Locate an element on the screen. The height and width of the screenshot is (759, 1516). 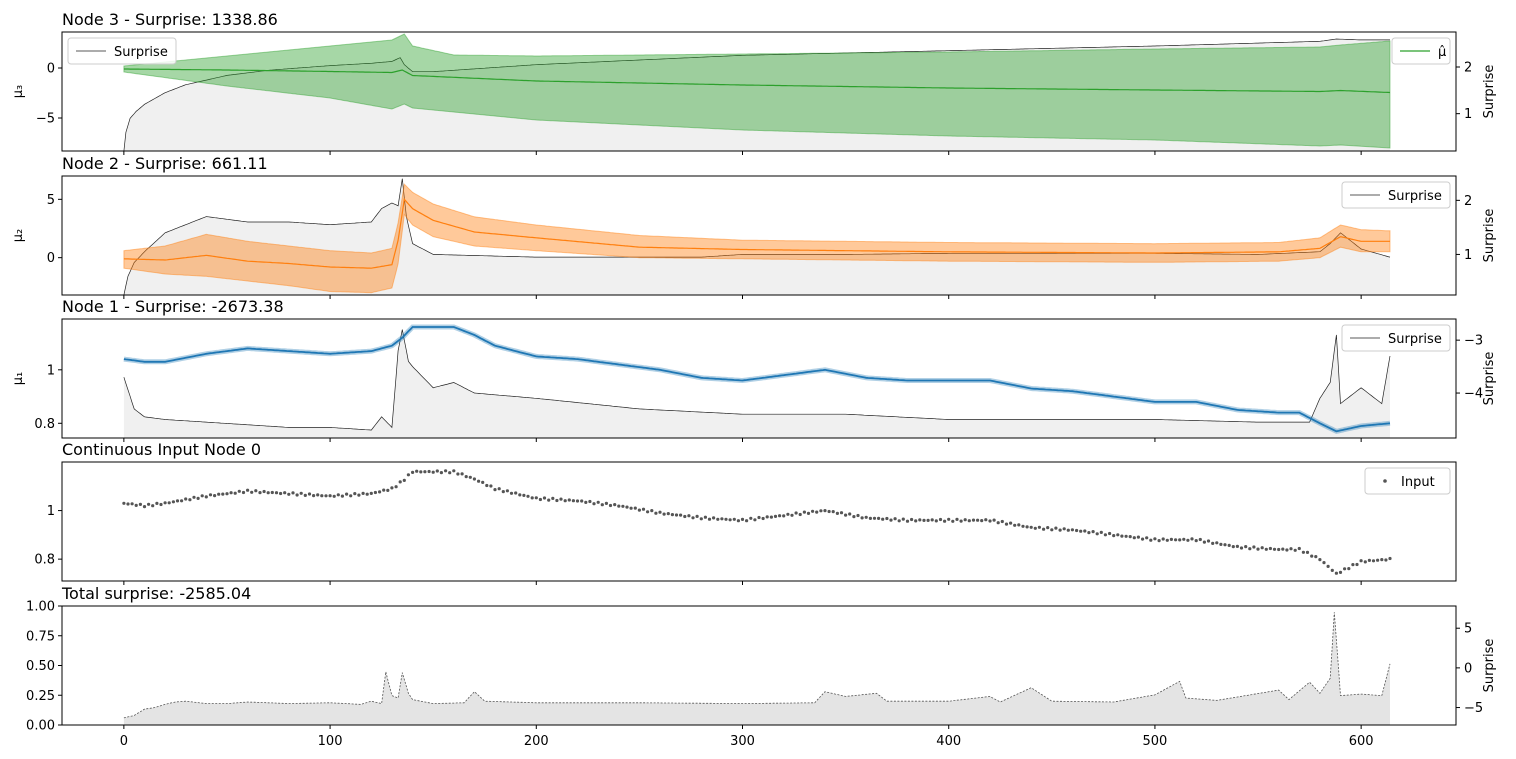
y2-tick-label: −3 is located at coordinates (1473, 341).